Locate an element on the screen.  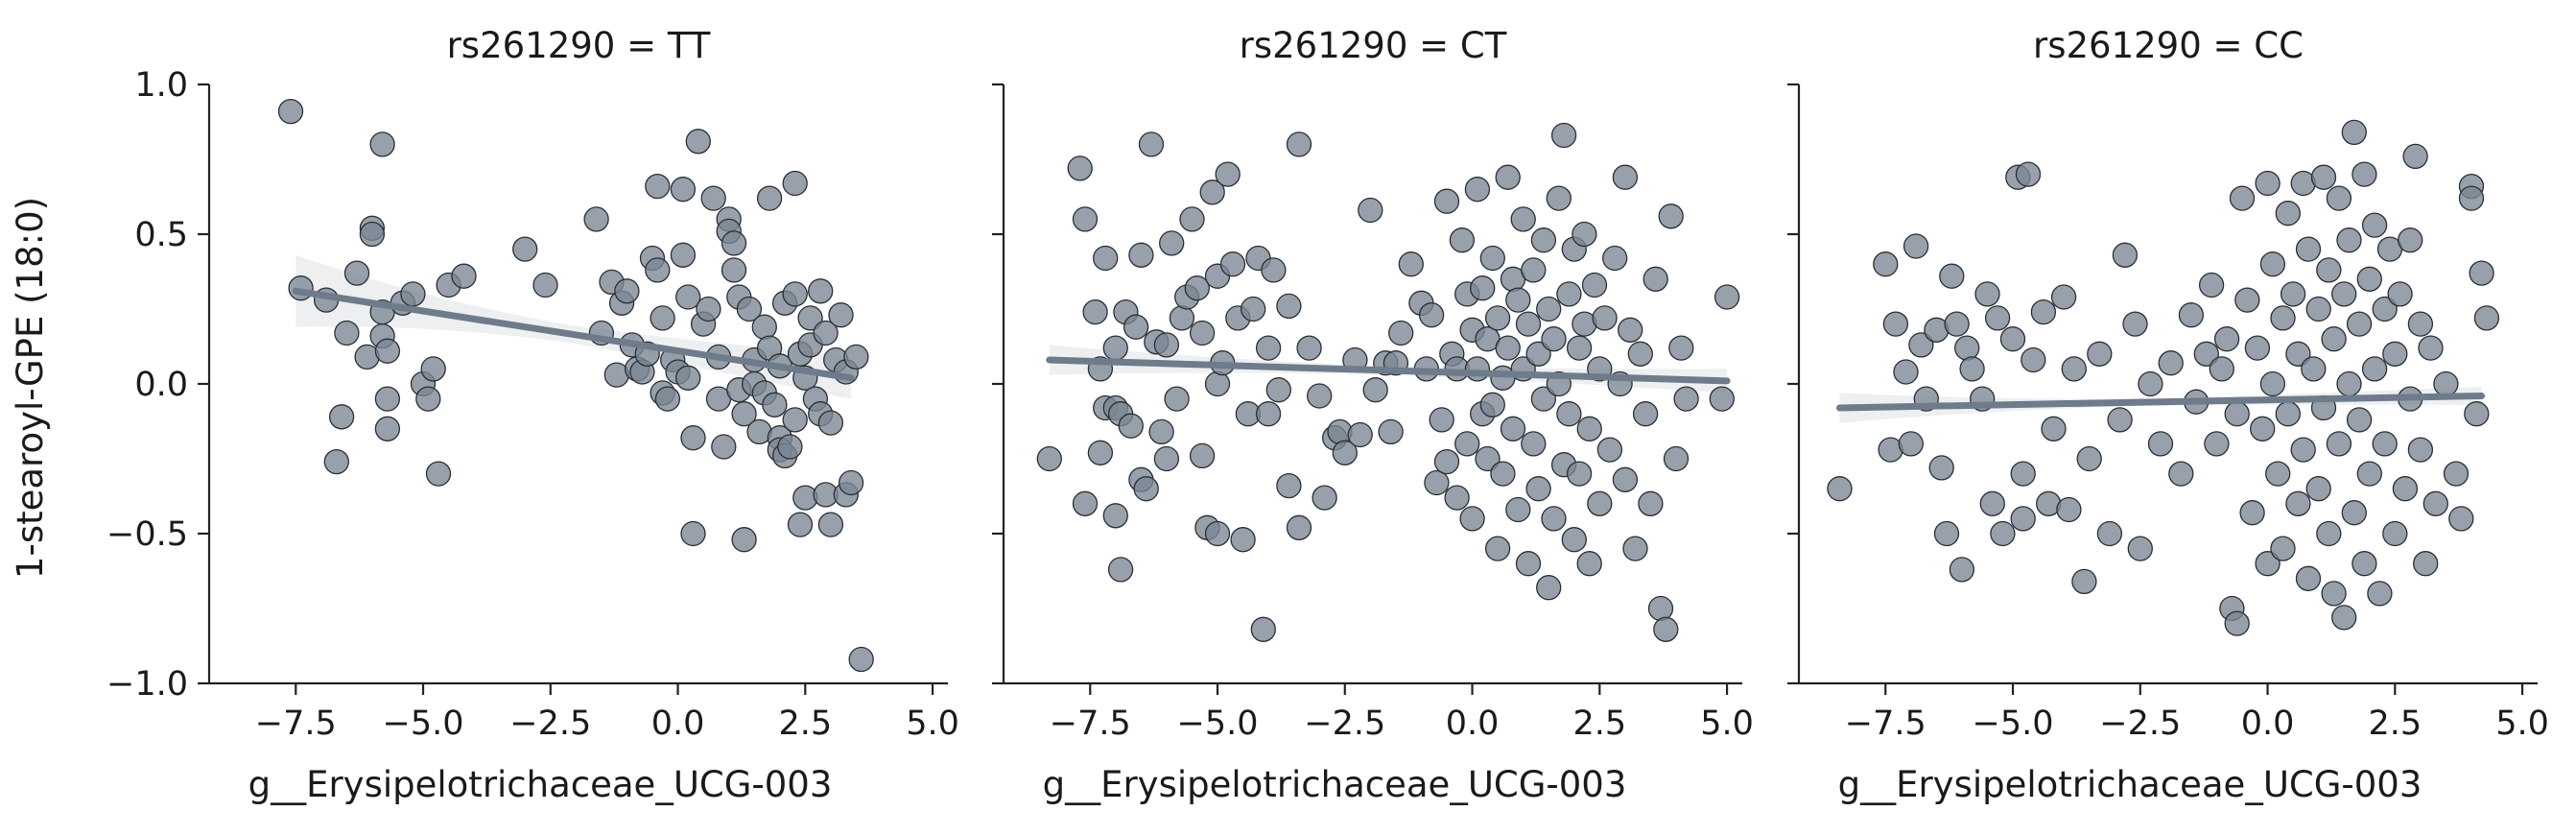
y-tick-label: 0.0 is located at coordinates (161, 385).